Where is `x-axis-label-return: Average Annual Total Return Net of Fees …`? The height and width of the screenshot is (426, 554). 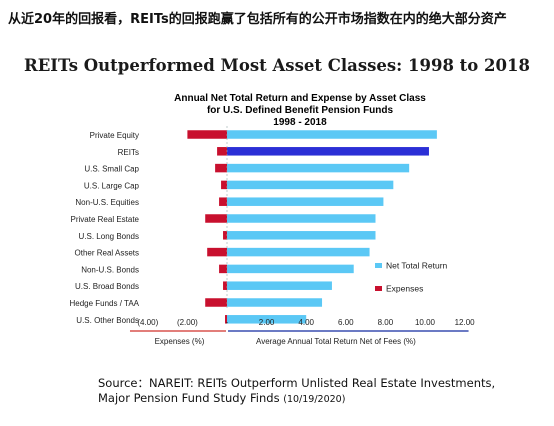
x-axis-label-return: Average Annual Total Return Net of Fees … is located at coordinates (336, 341).